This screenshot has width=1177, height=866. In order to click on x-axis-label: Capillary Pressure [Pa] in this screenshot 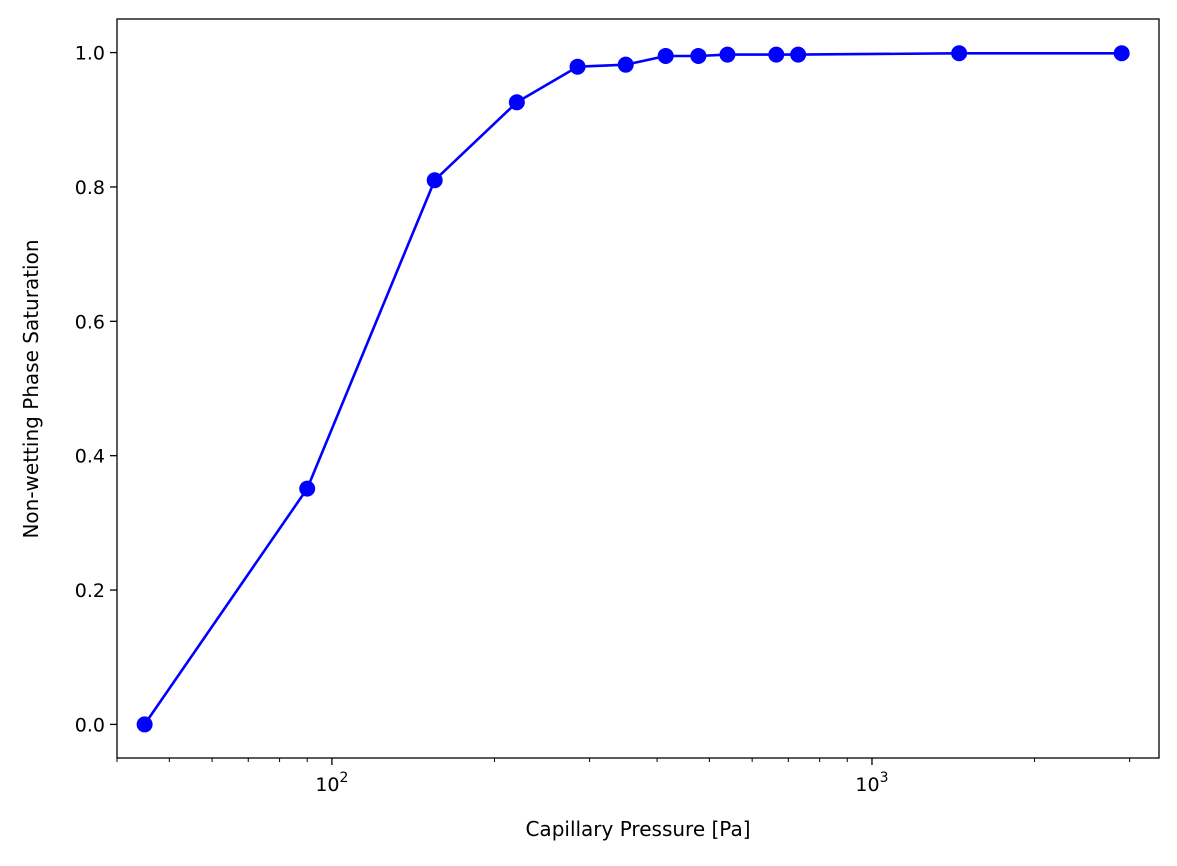, I will do `click(637, 829)`.